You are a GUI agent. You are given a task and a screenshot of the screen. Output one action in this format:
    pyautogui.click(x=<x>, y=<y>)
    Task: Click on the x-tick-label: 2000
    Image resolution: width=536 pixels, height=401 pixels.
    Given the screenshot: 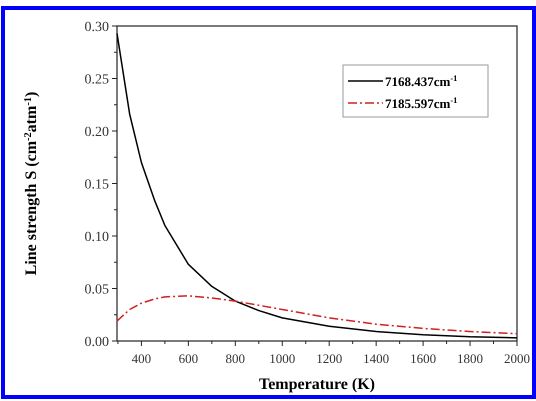 What is the action you would take?
    pyautogui.click(x=517, y=358)
    